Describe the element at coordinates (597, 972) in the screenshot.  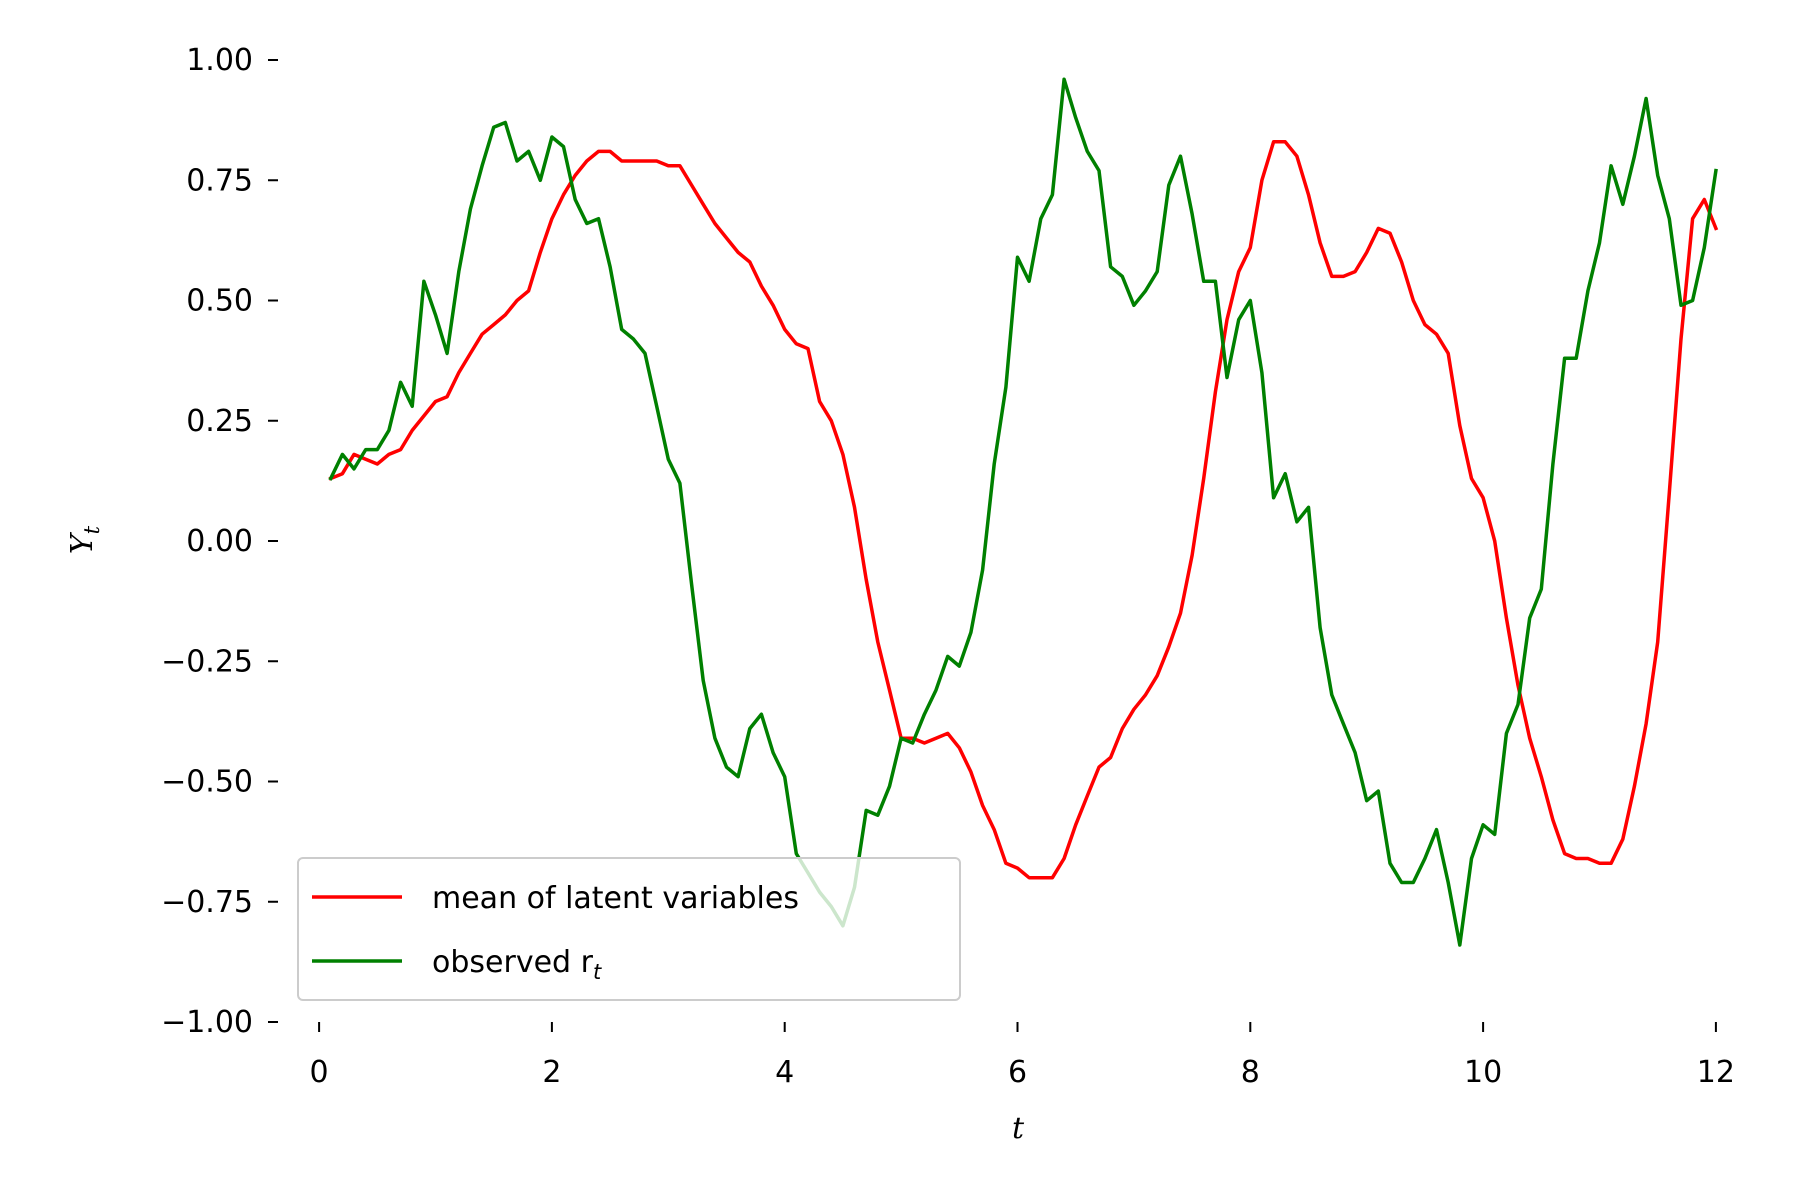
I see `legend-label-observed-subscript: t` at that location.